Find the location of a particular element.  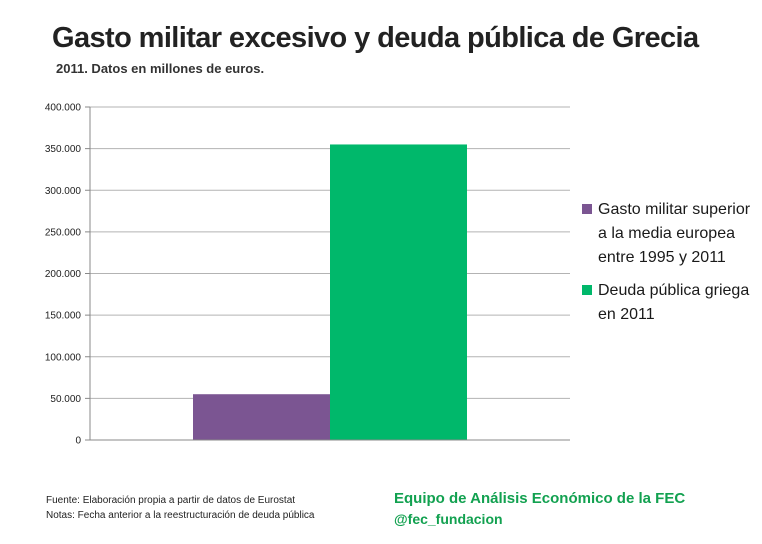

y-tick-label: 50.000 is located at coordinates (65, 399).